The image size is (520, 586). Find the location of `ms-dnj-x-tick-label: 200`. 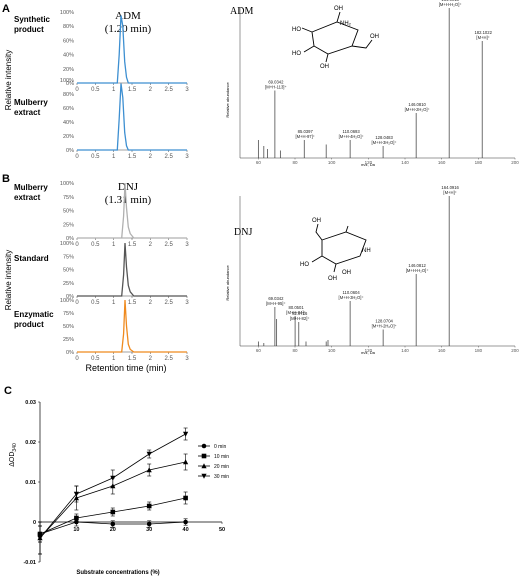

ms-dnj-x-tick-label: 200 is located at coordinates (515, 350).